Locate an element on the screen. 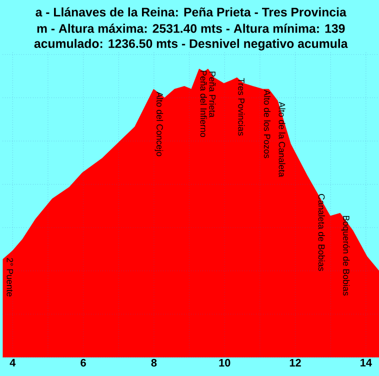 This screenshot has height=376, width=379. annotation: 2° Puente is located at coordinates (10, 277).